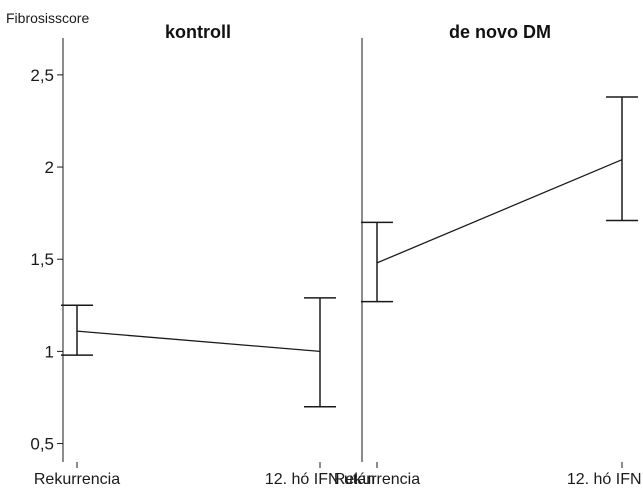 The width and height of the screenshot is (643, 492). What do you see at coordinates (377, 479) in the screenshot?
I see `panel-2-x-tick-label: Rekurrencia` at bounding box center [377, 479].